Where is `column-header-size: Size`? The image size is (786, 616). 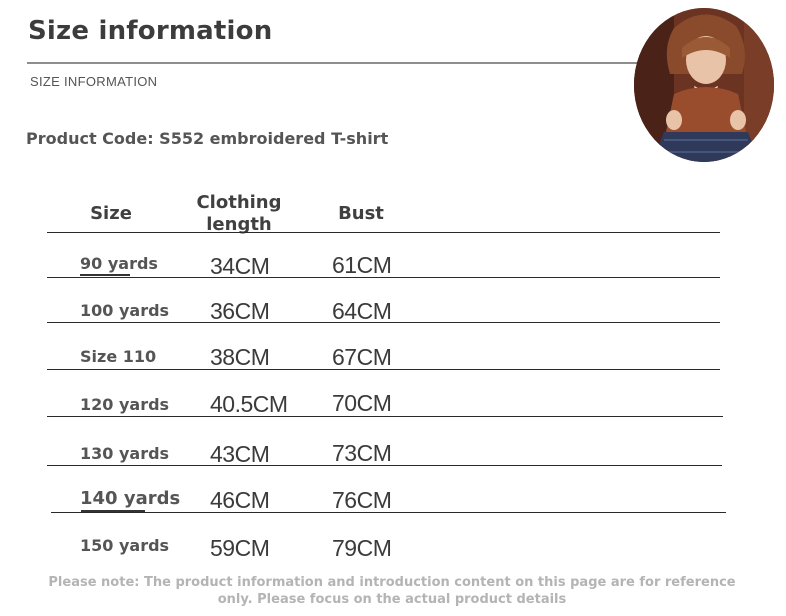 column-header-size: Size is located at coordinates (111, 213).